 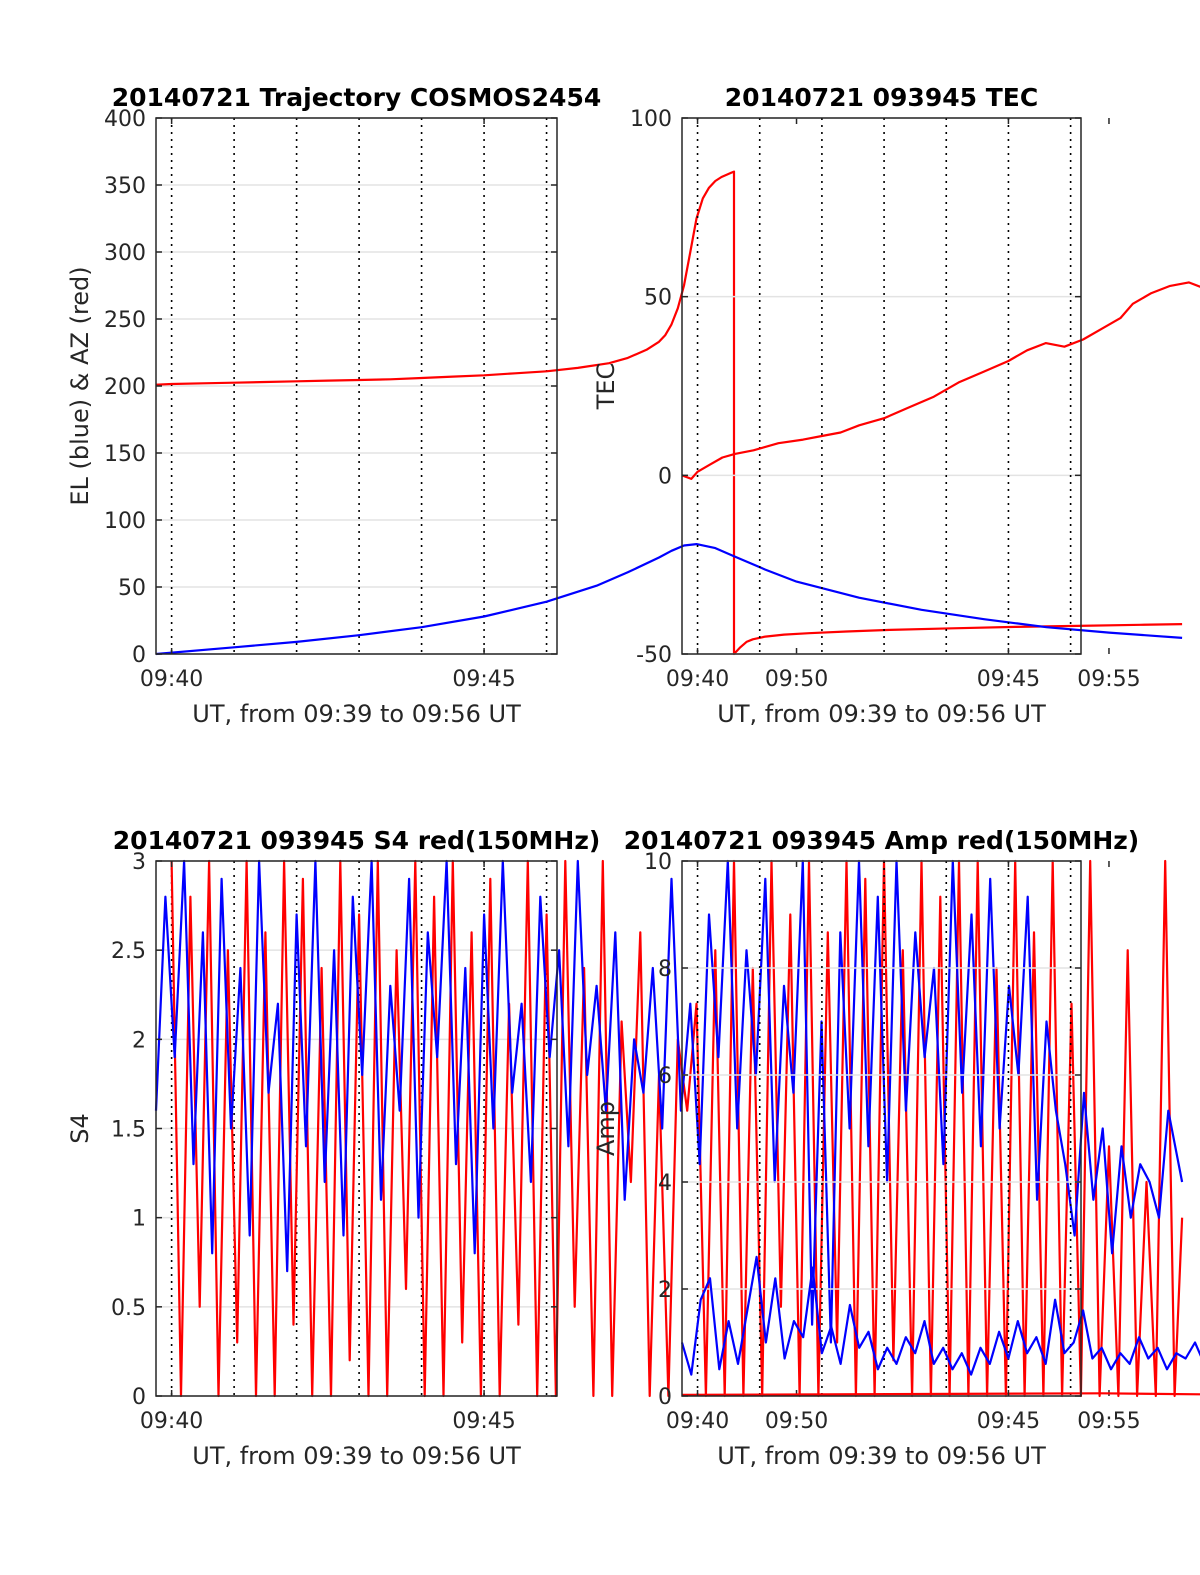 I want to click on y-tick-label: 200, so click(x=125, y=387).